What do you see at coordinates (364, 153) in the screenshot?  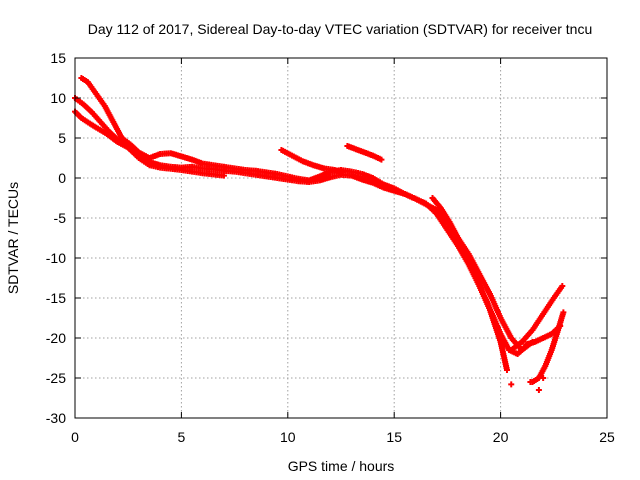 I see `series-hour-13-segment` at bounding box center [364, 153].